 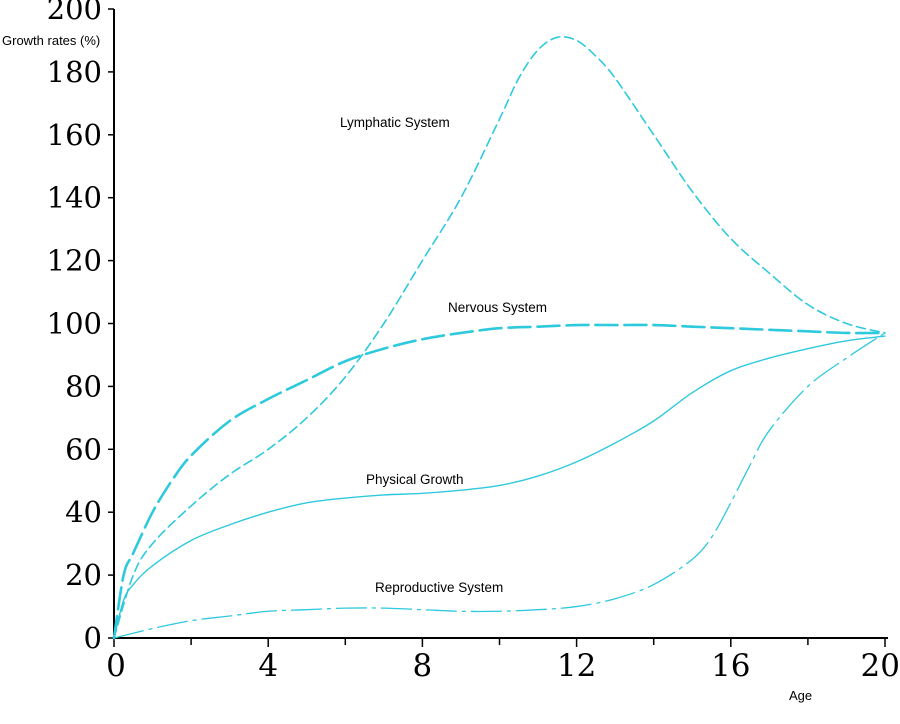 What do you see at coordinates (423, 666) in the screenshot?
I see `x-tick-label: 8` at bounding box center [423, 666].